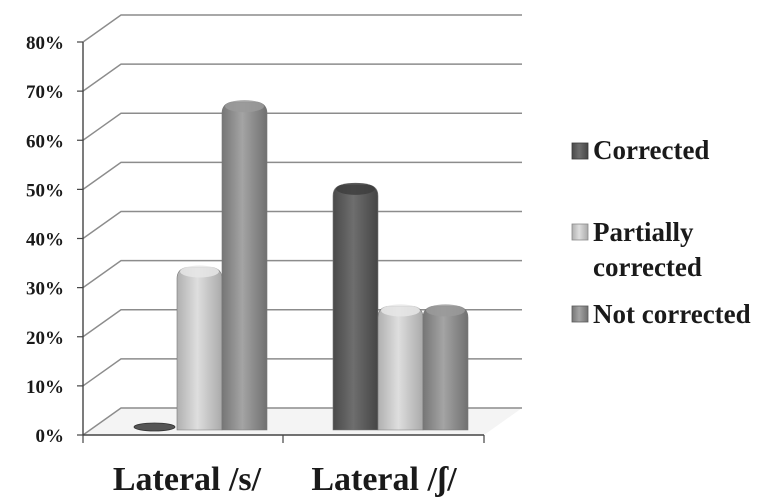 The width and height of the screenshot is (772, 501). What do you see at coordinates (643, 232) in the screenshot?
I see `legend-label-partially: Partially` at bounding box center [643, 232].